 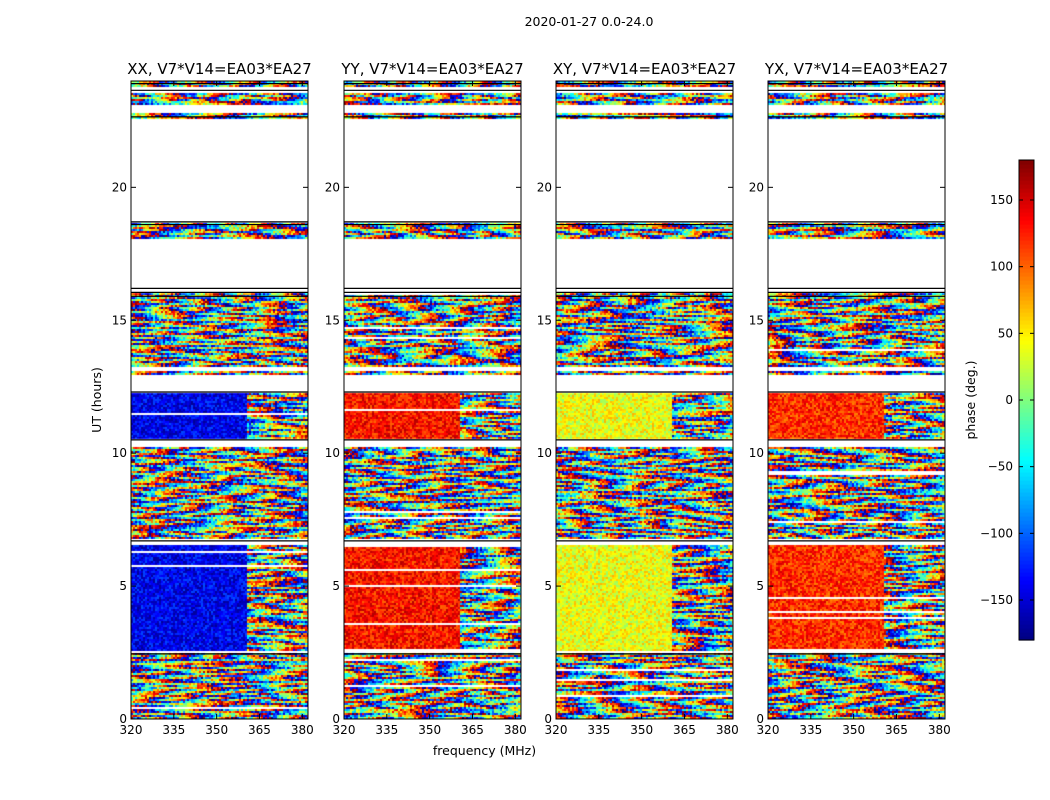 I want to click on colorbar-label: phase (deg.), so click(x=970, y=400).